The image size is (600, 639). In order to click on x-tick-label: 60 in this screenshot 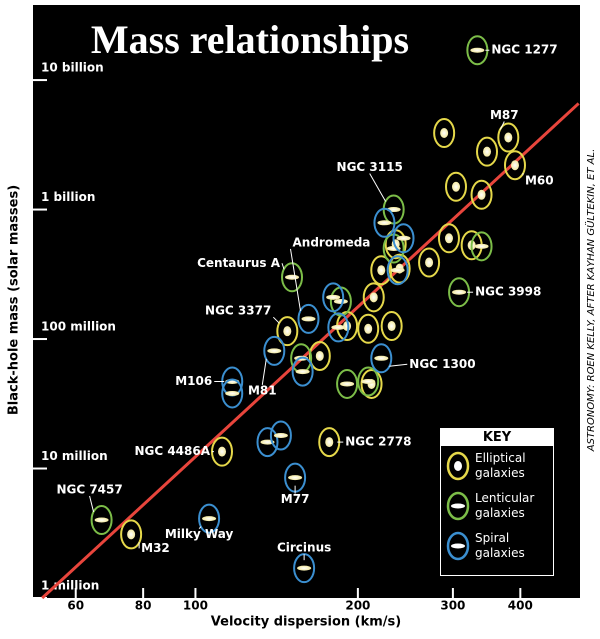, I will do `click(75, 606)`.